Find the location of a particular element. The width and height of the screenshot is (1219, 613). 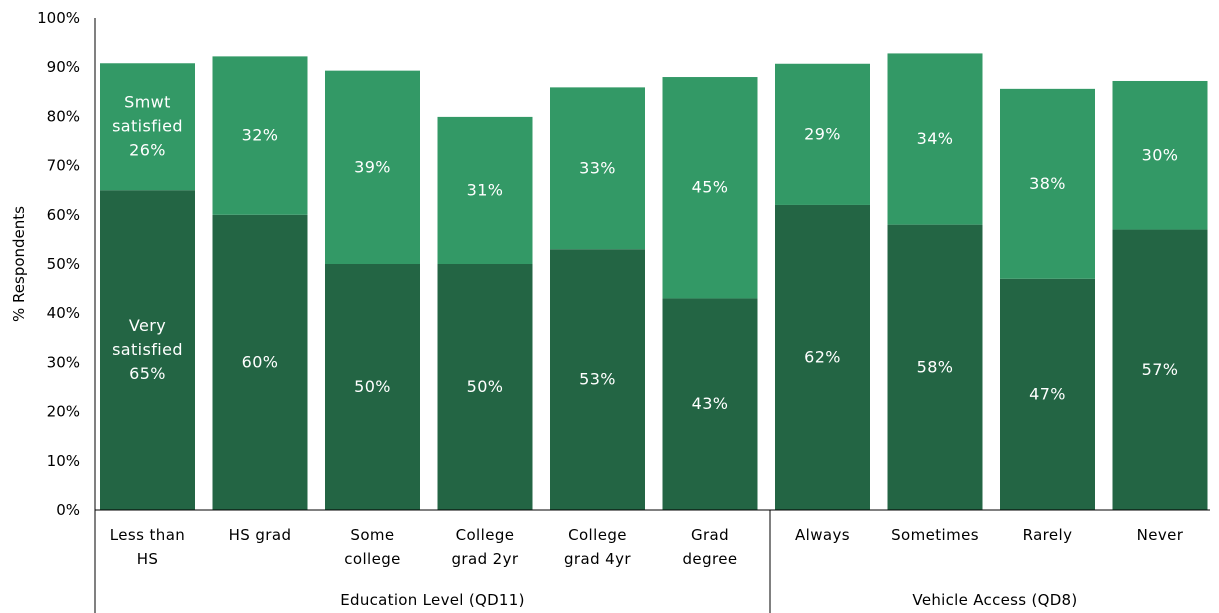

y-tick-label: 60% is located at coordinates (63, 215).